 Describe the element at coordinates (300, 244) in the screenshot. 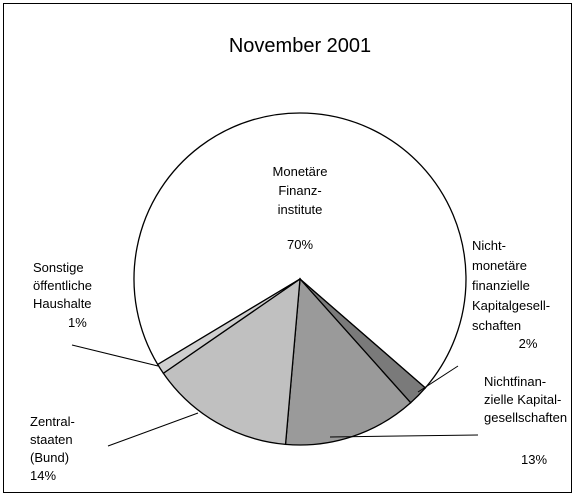

I see `value-label: 70%` at that location.